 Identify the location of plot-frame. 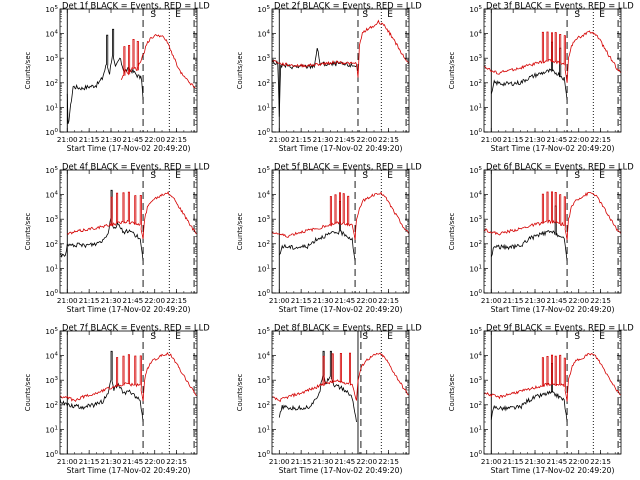
(552, 70).